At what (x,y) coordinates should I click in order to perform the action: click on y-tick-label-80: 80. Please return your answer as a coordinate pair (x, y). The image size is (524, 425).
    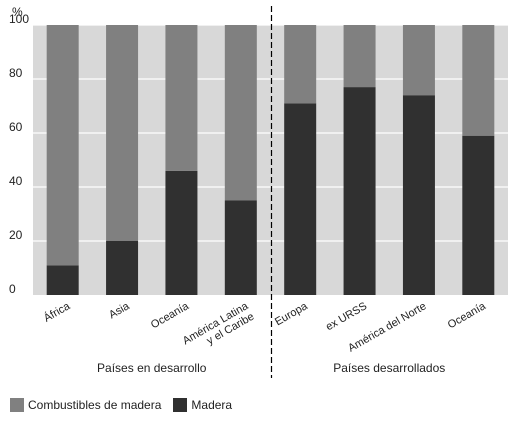
    Looking at the image, I should click on (16, 73).